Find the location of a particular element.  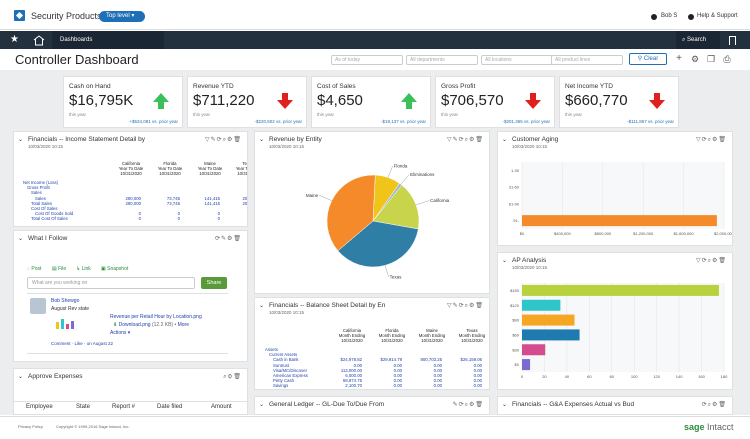

nav-search-button: ⌕ Search is located at coordinates (698, 40).